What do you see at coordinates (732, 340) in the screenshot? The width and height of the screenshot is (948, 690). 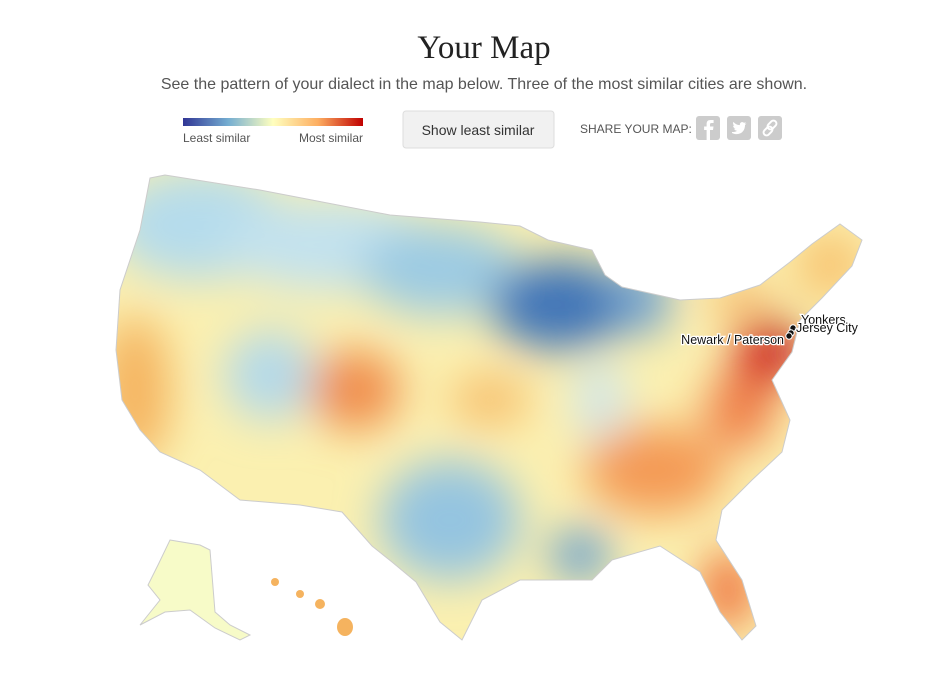 I see `city-label: Newark / Paterson` at bounding box center [732, 340].